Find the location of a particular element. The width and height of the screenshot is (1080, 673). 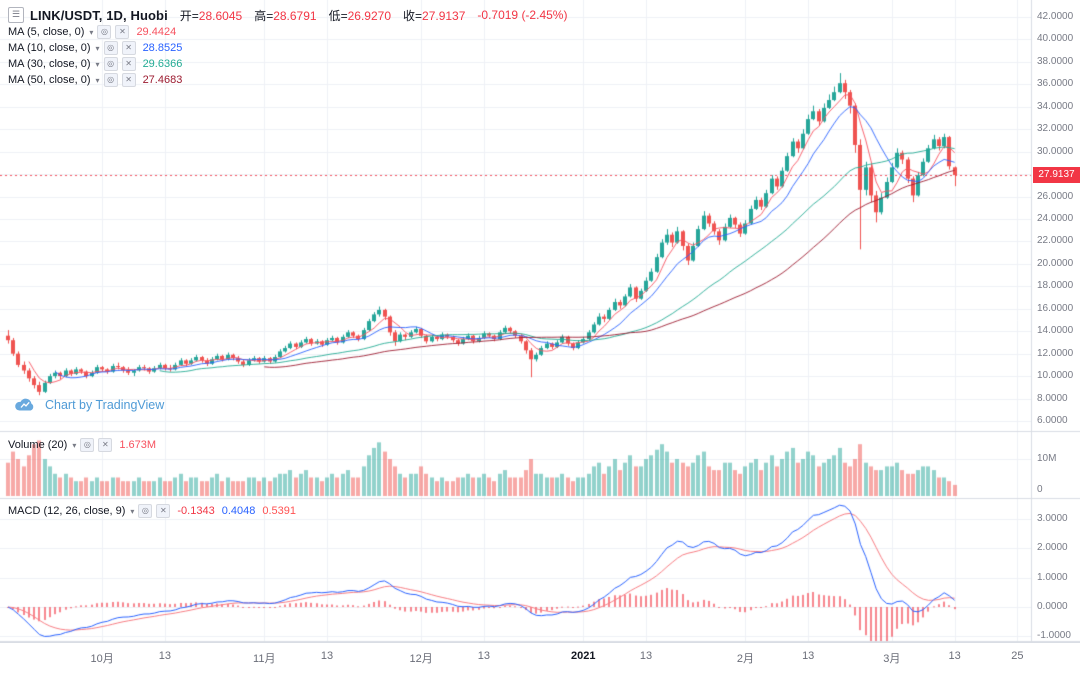

ma-value: 29.4424 is located at coordinates (156, 32).